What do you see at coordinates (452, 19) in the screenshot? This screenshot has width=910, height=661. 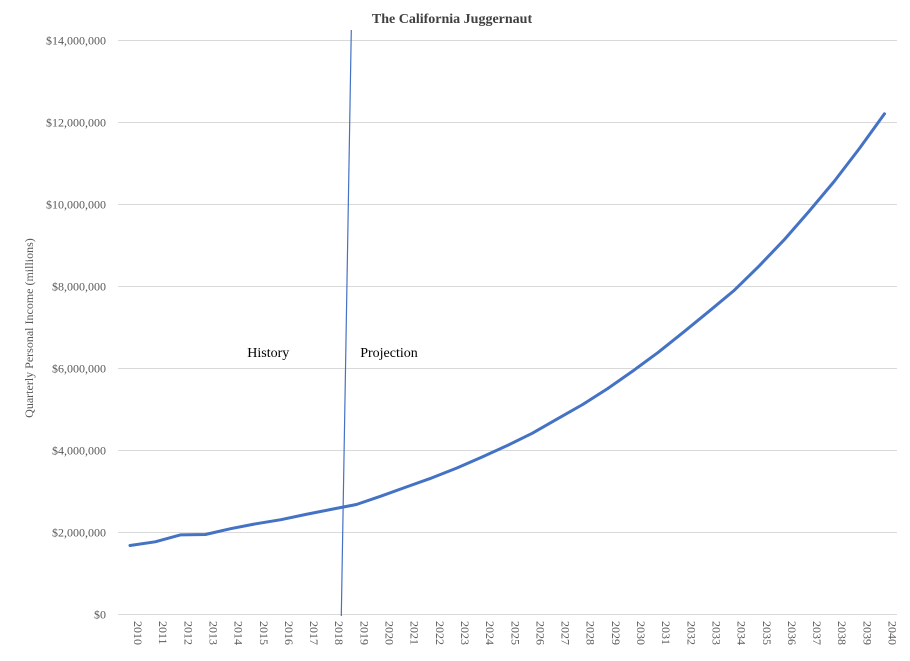 I see `chart-title: The California Juggernaut` at bounding box center [452, 19].